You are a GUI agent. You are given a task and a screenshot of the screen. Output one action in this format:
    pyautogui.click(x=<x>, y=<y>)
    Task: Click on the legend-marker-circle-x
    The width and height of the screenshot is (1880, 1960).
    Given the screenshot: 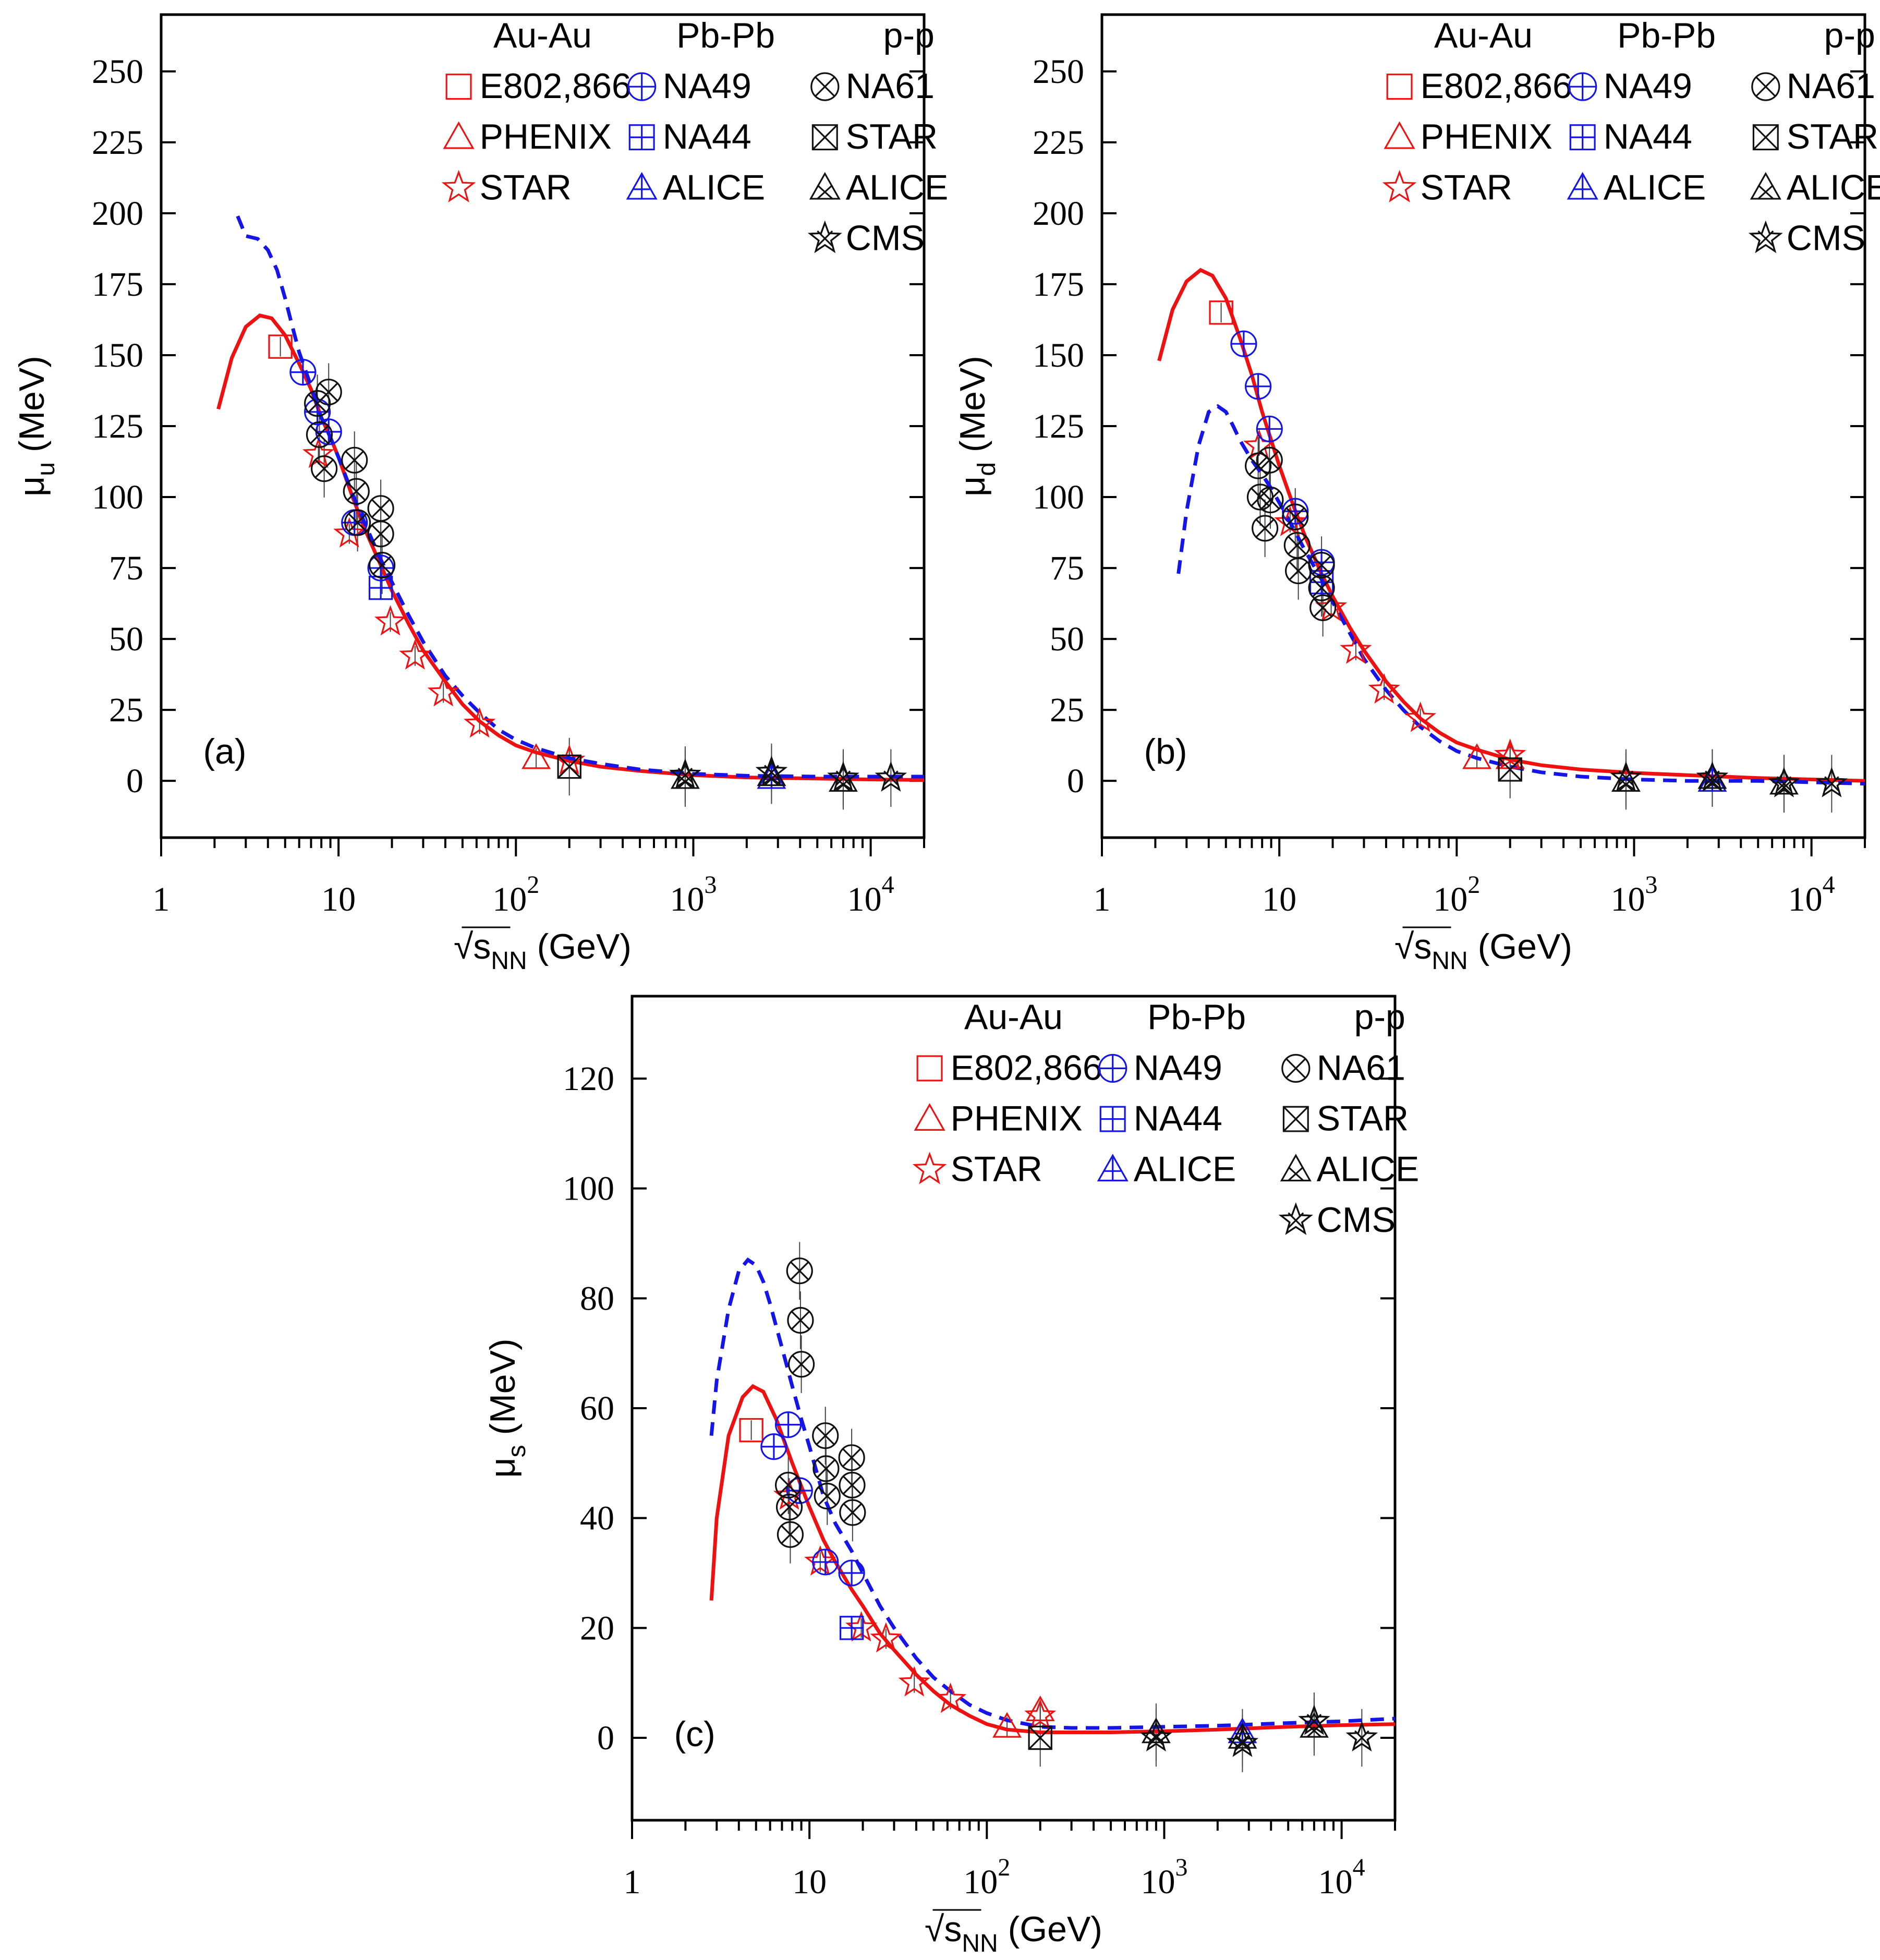 What is the action you would take?
    pyautogui.click(x=1296, y=1068)
    